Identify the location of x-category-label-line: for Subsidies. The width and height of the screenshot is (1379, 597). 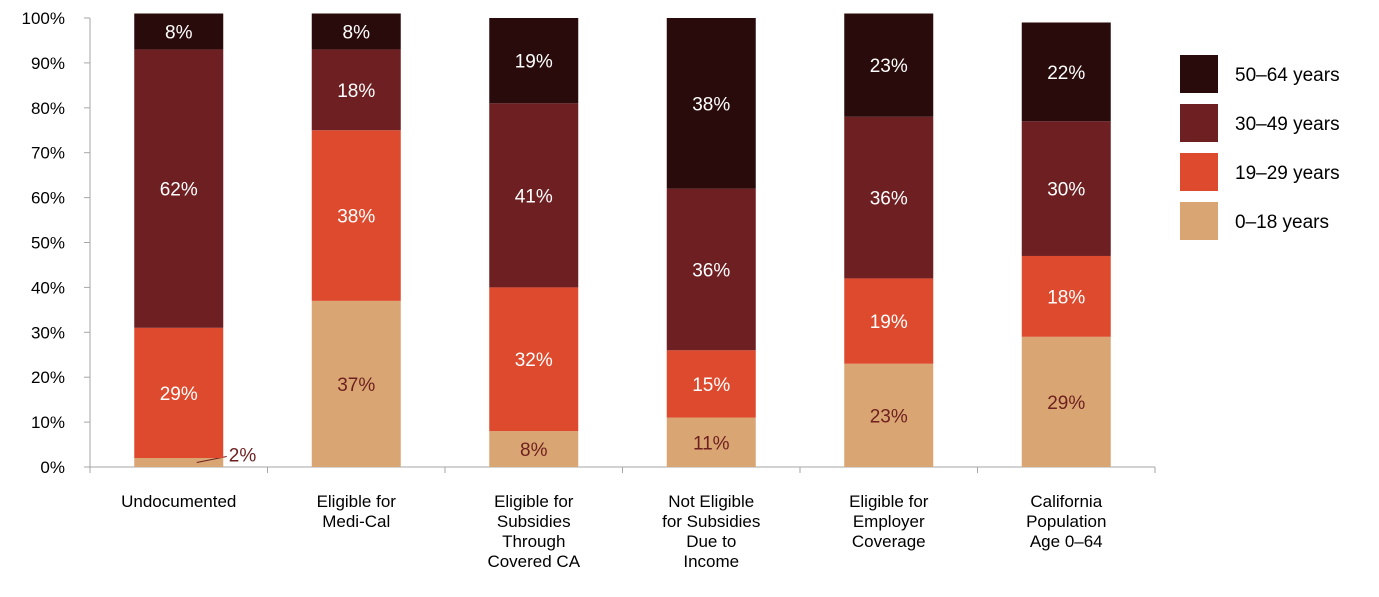
(711, 521).